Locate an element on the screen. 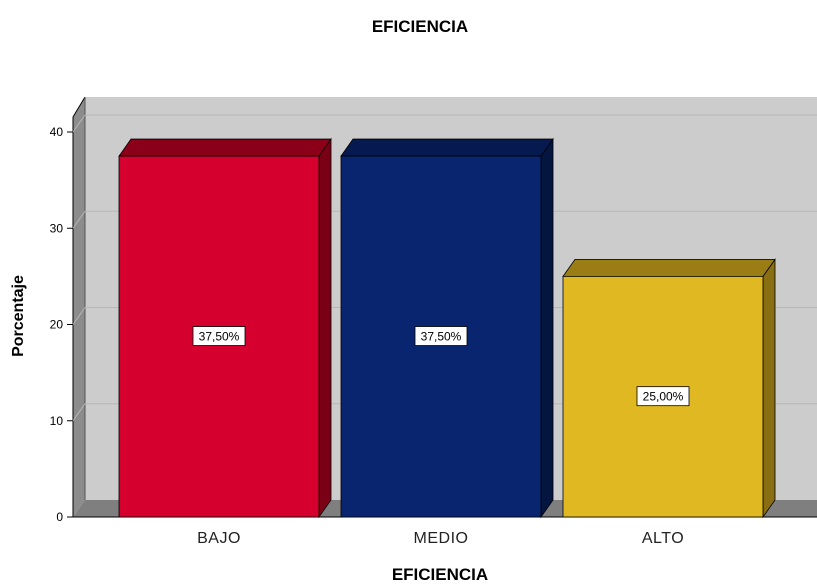 This screenshot has width=817, height=587. y-tick-label: 0 is located at coordinates (59, 517).